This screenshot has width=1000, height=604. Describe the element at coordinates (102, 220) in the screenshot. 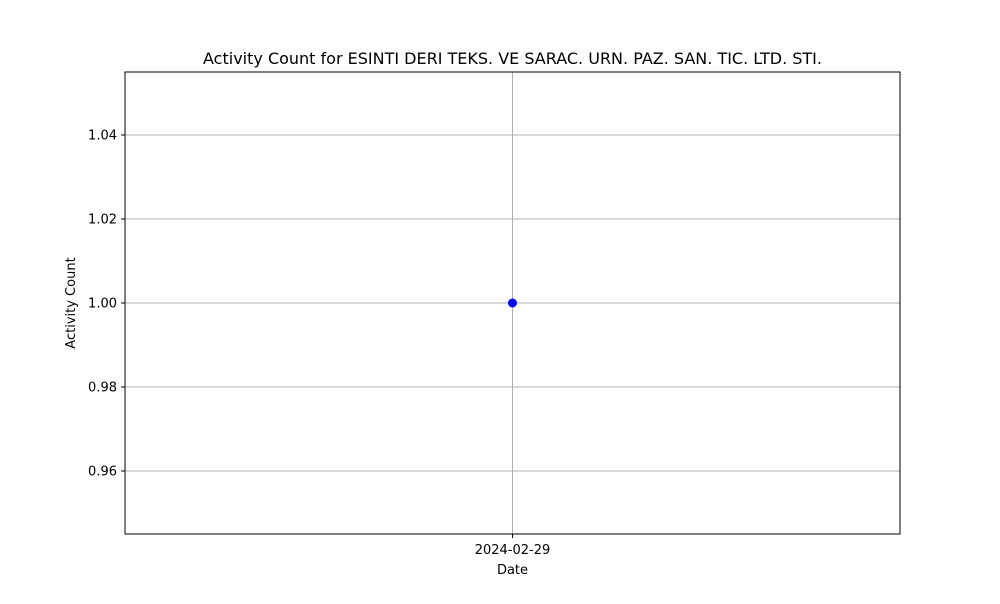

I see `y-tick-label: 1.02` at that location.